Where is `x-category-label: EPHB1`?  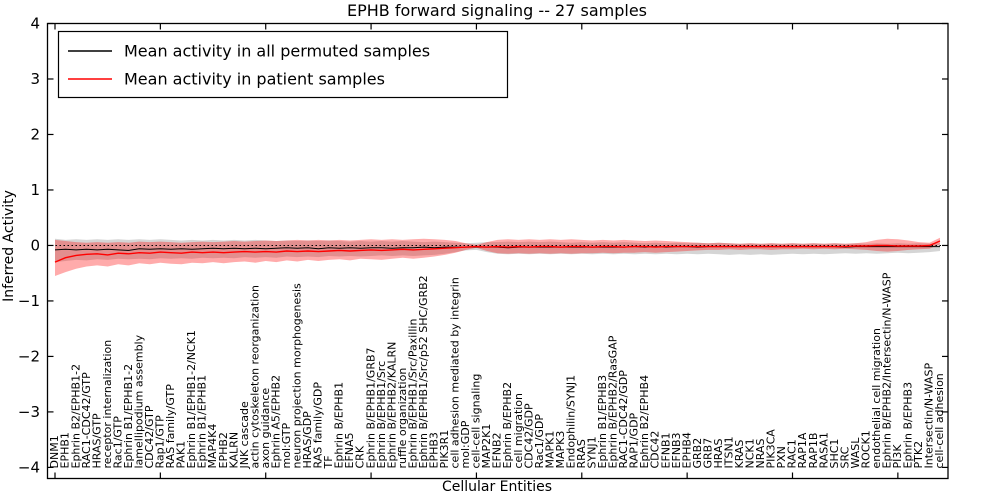 x-category-label: EPHB1 is located at coordinates (65, 450).